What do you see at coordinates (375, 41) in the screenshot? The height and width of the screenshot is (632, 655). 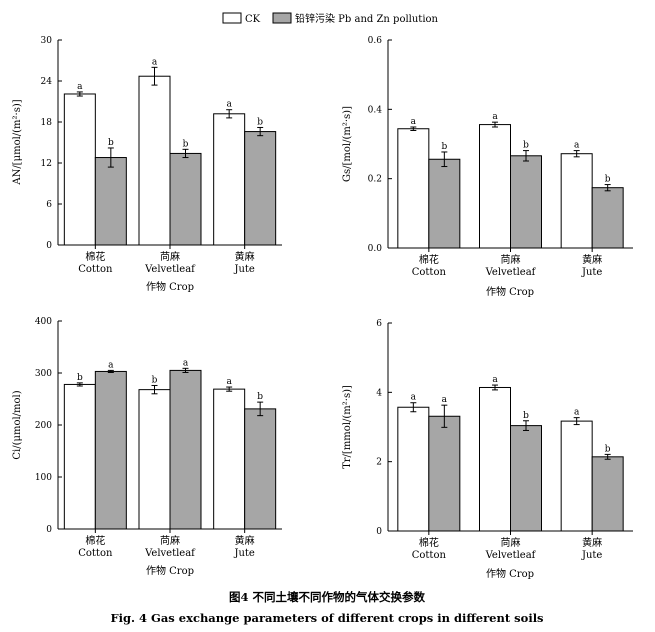 I see `y-tick-label: 0.6` at bounding box center [375, 41].